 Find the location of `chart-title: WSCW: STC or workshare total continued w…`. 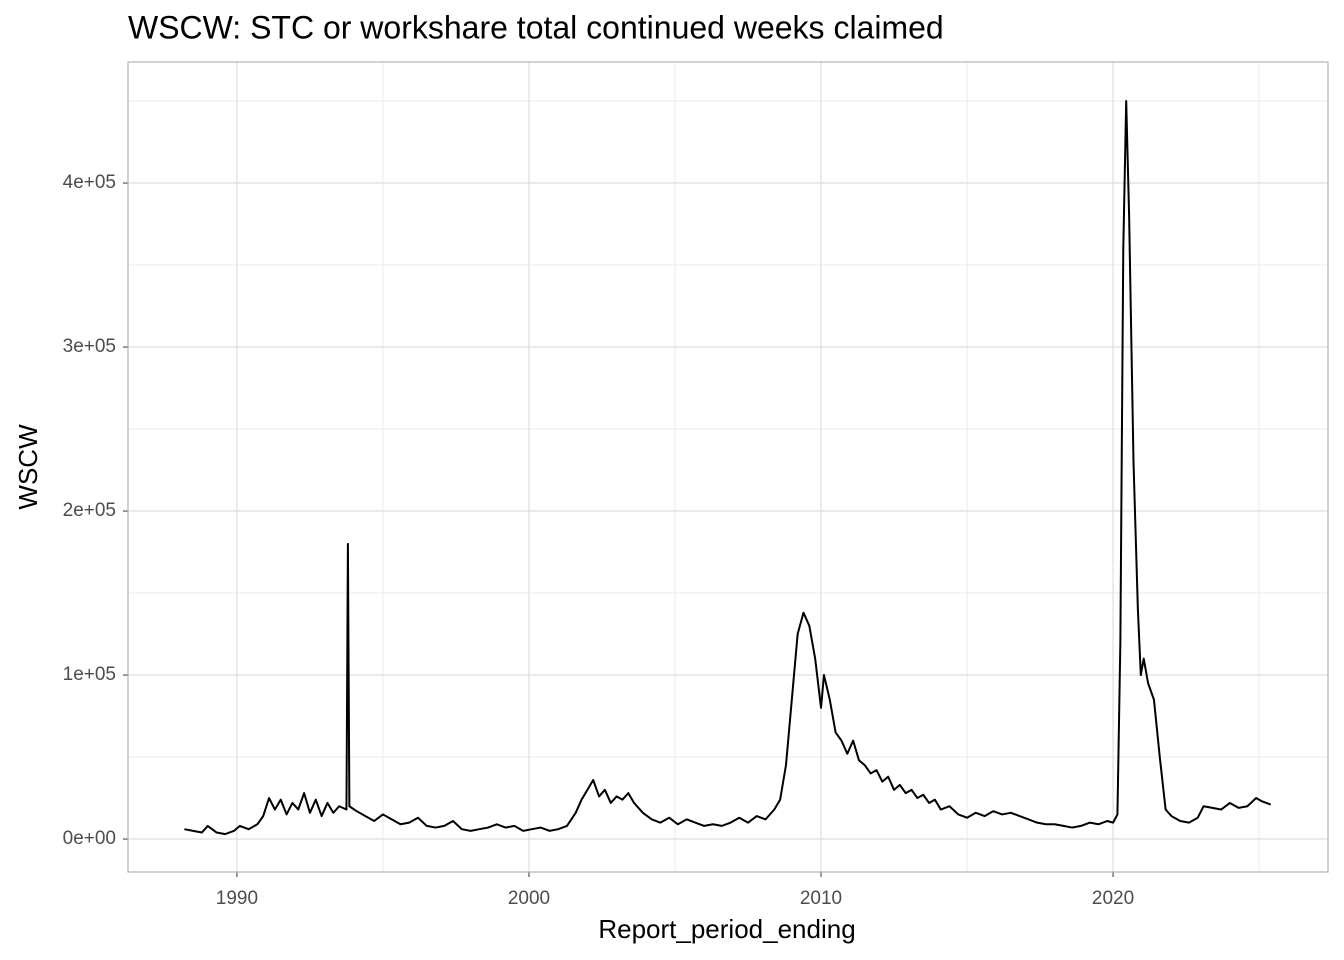

chart-title: WSCW: STC or workshare total continued w… is located at coordinates (536, 27).